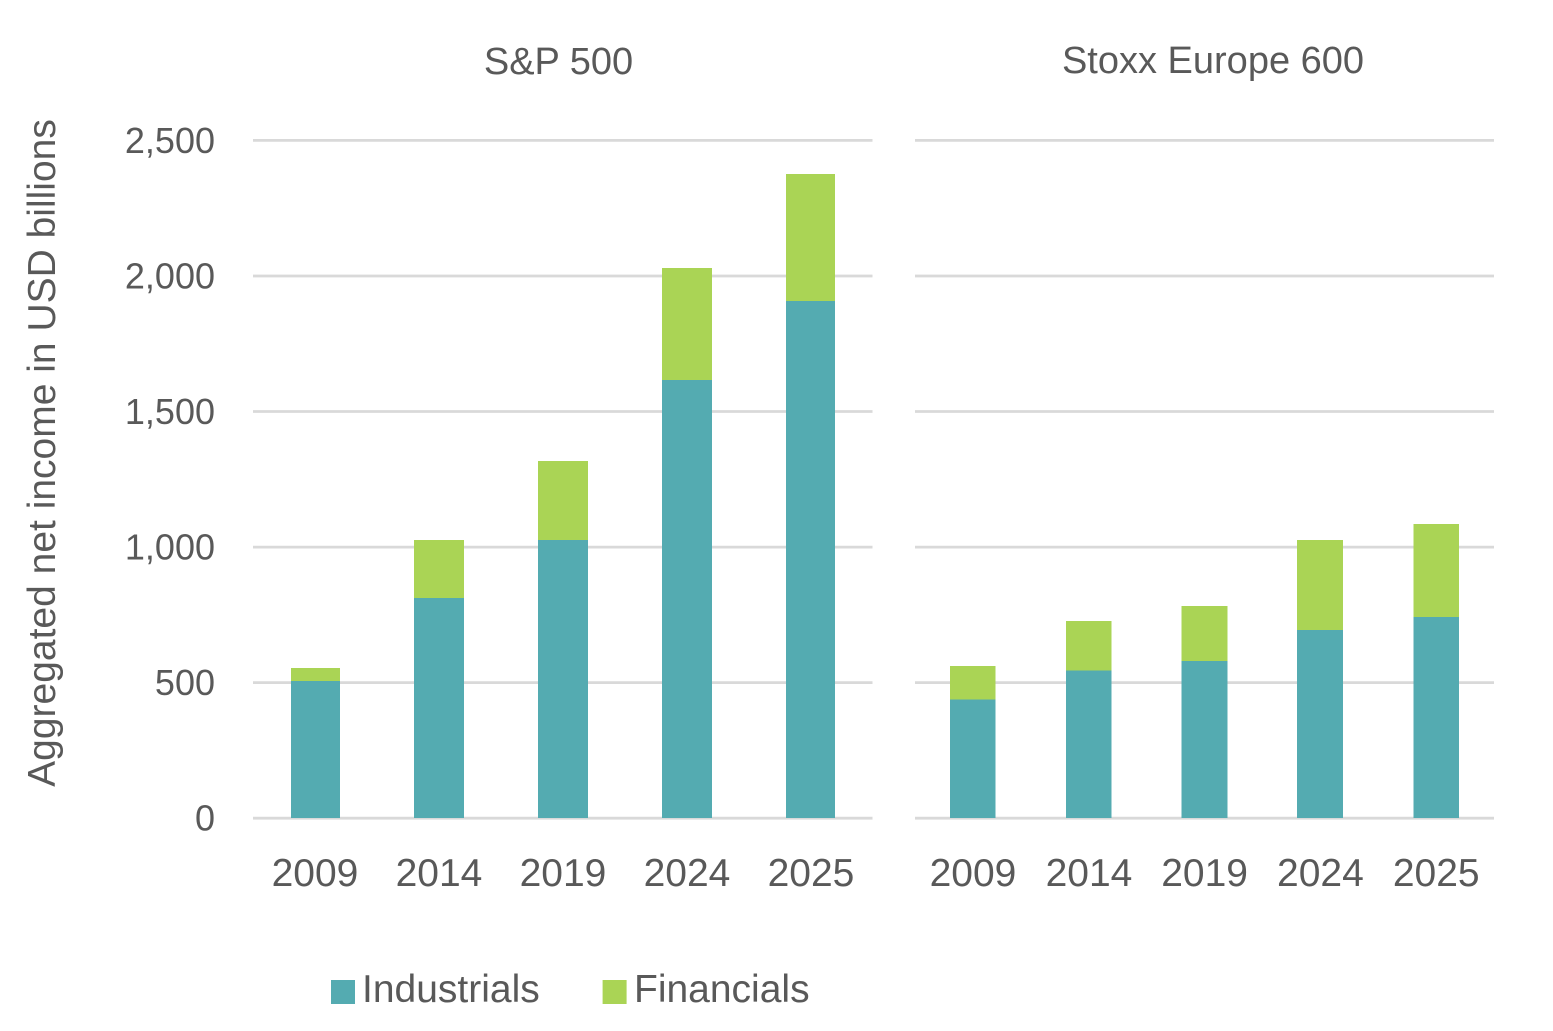 Image resolution: width=1553 pixels, height=1031 pixels. I want to click on svg-text: Stoxx Europe 600, so click(1213, 61).